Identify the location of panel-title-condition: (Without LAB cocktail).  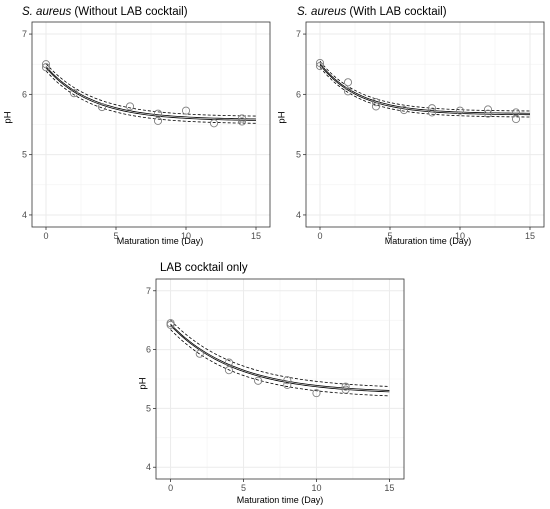
(129, 12).